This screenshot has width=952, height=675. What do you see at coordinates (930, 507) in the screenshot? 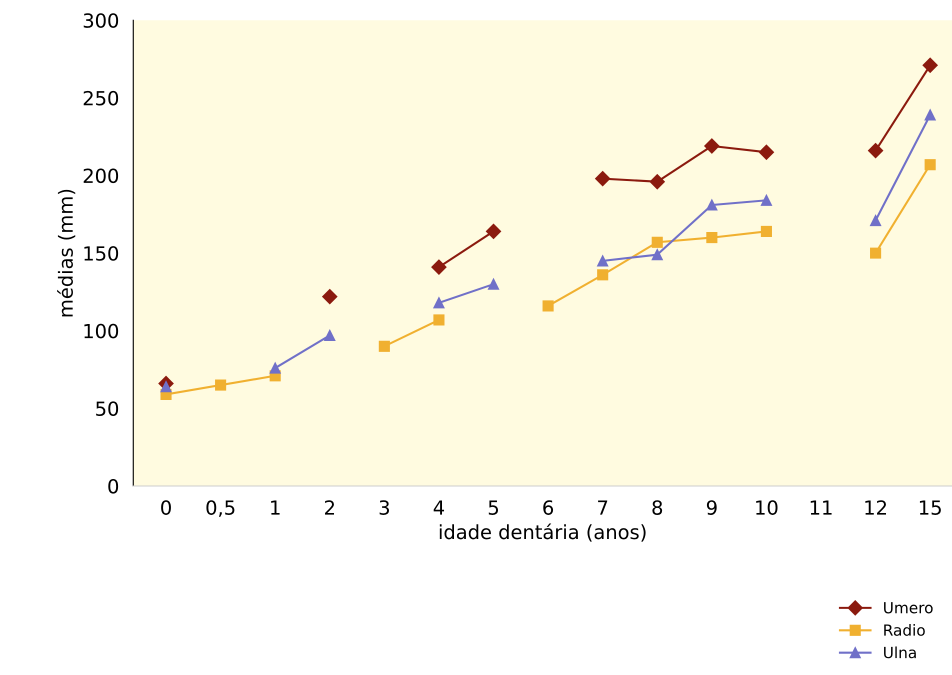
I see `x-tick-label: 15` at bounding box center [930, 507].